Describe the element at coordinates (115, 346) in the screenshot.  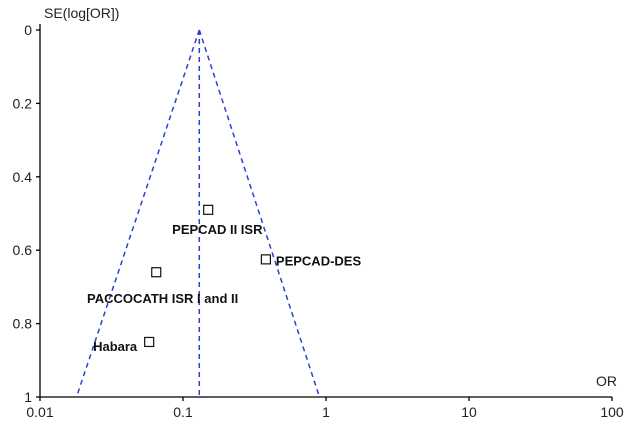
I see `study-label: Habara` at that location.